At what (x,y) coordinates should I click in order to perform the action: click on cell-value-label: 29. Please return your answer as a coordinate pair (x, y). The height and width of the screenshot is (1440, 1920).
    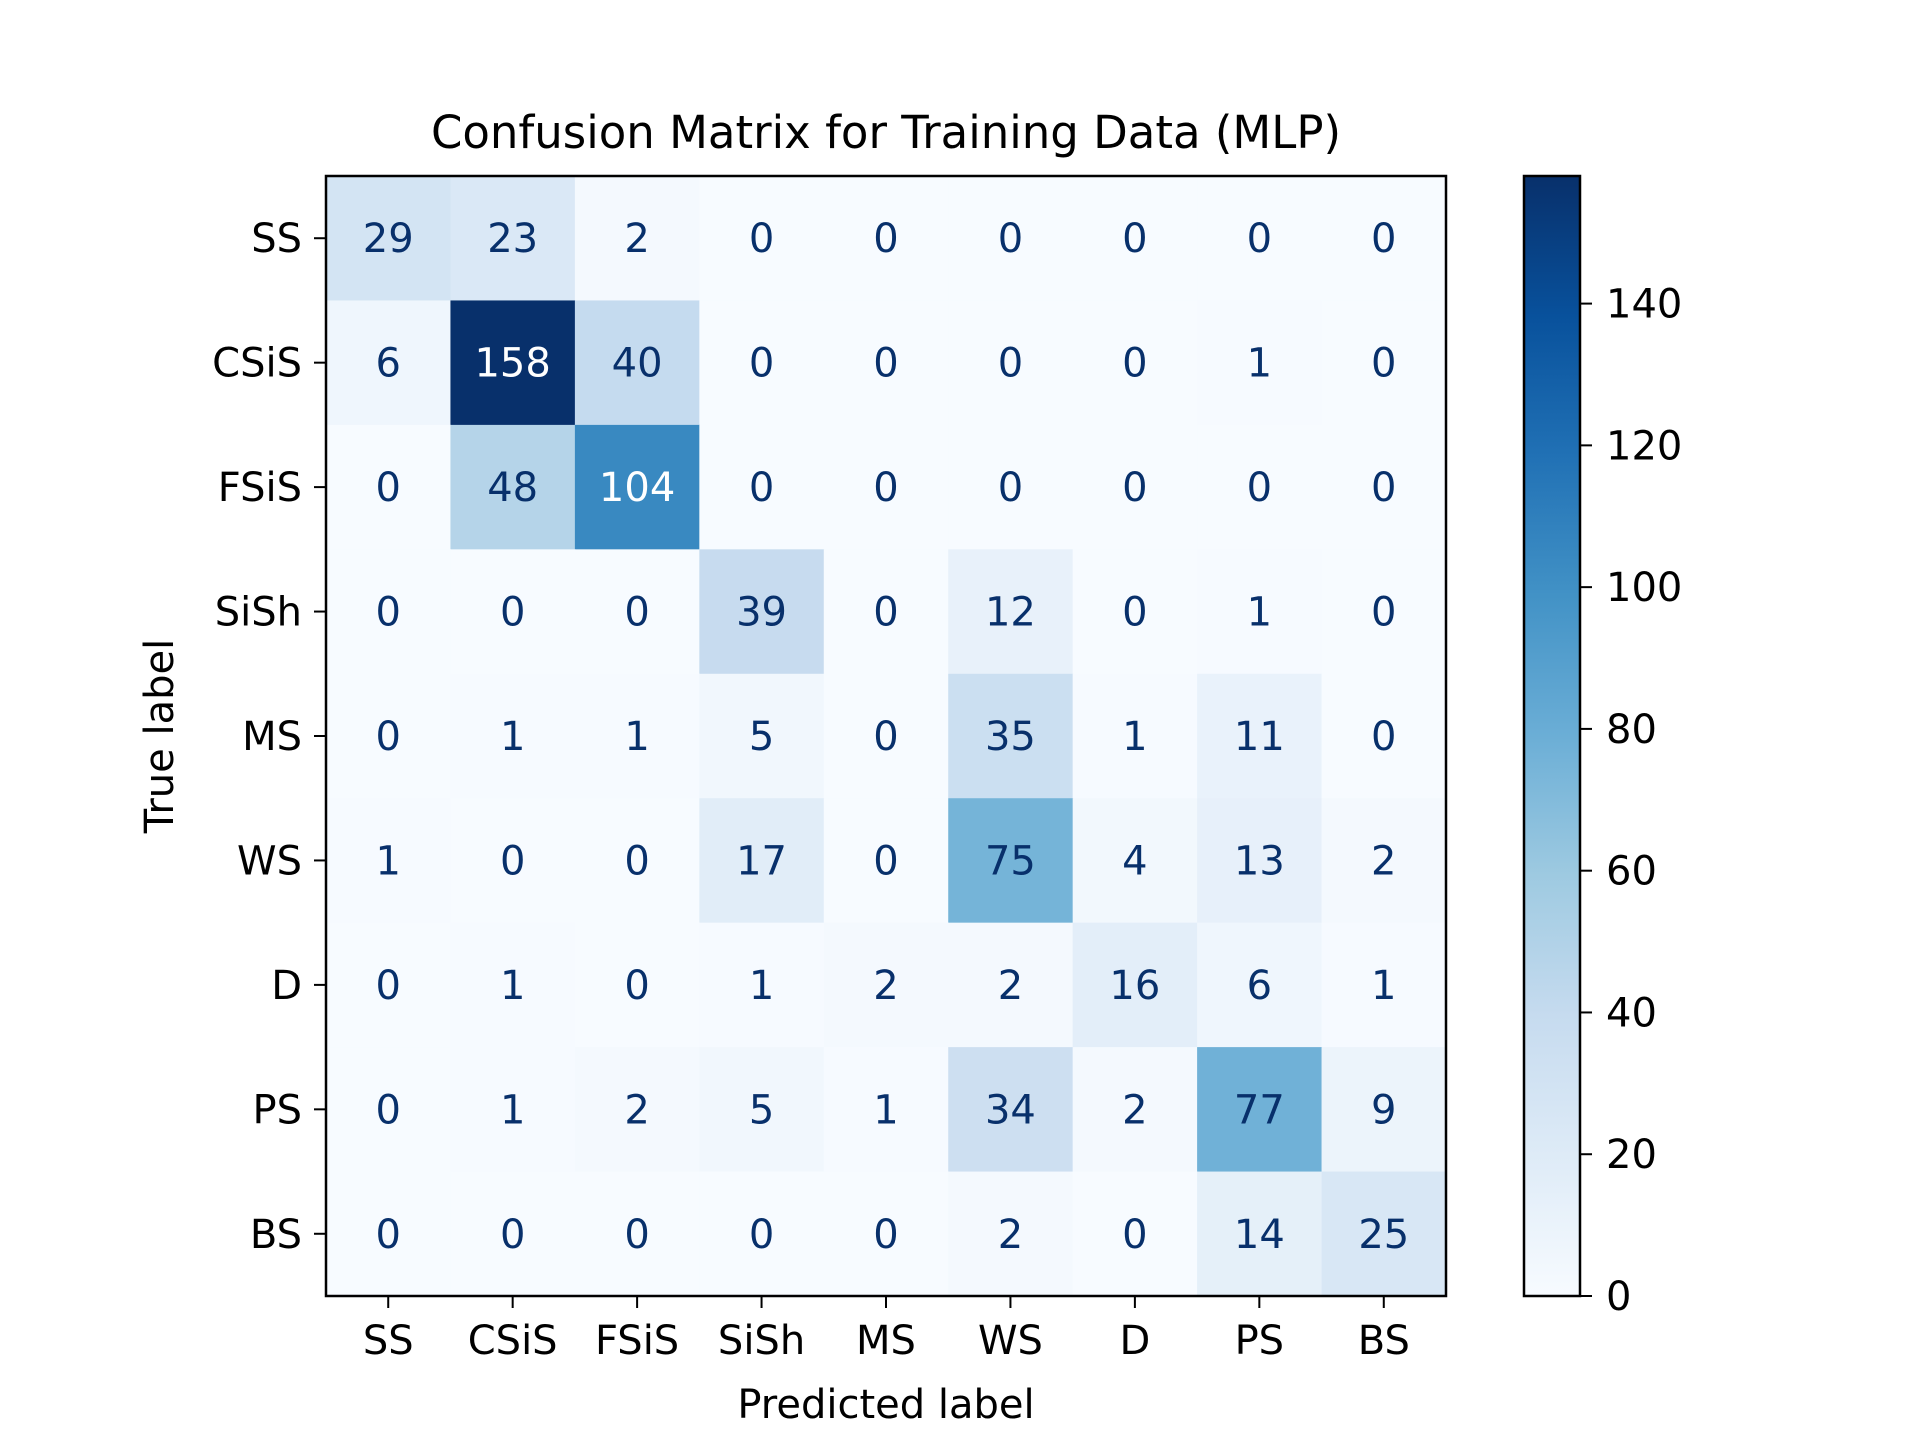
    Looking at the image, I should click on (388, 239).